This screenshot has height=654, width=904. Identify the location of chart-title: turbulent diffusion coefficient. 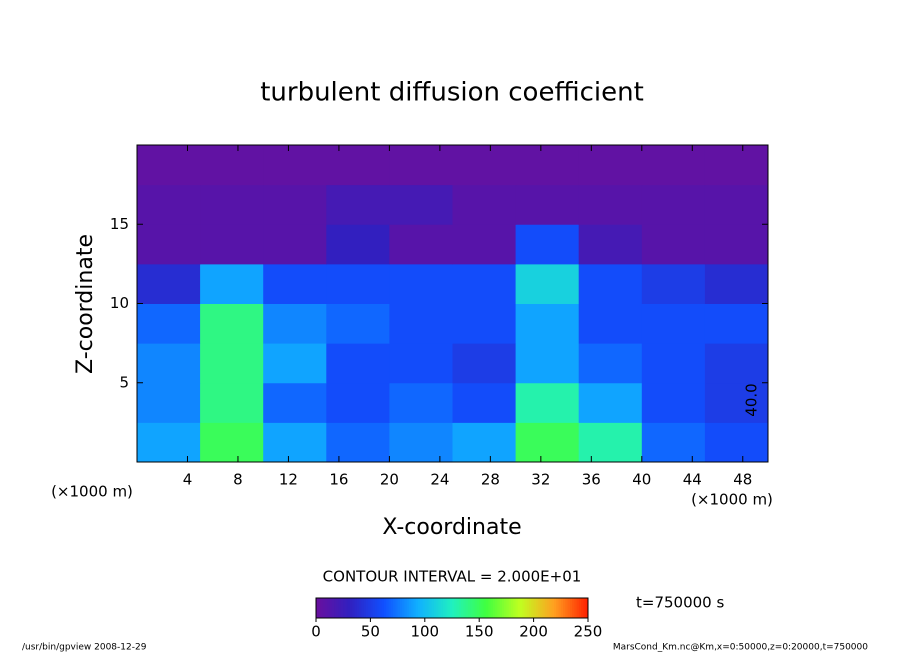
(452, 93).